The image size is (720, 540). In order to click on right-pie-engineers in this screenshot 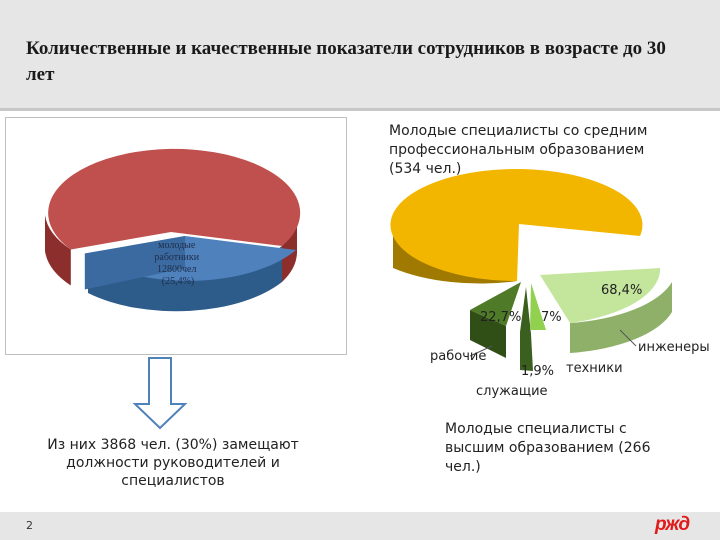, I will do `click(600, 295)`.